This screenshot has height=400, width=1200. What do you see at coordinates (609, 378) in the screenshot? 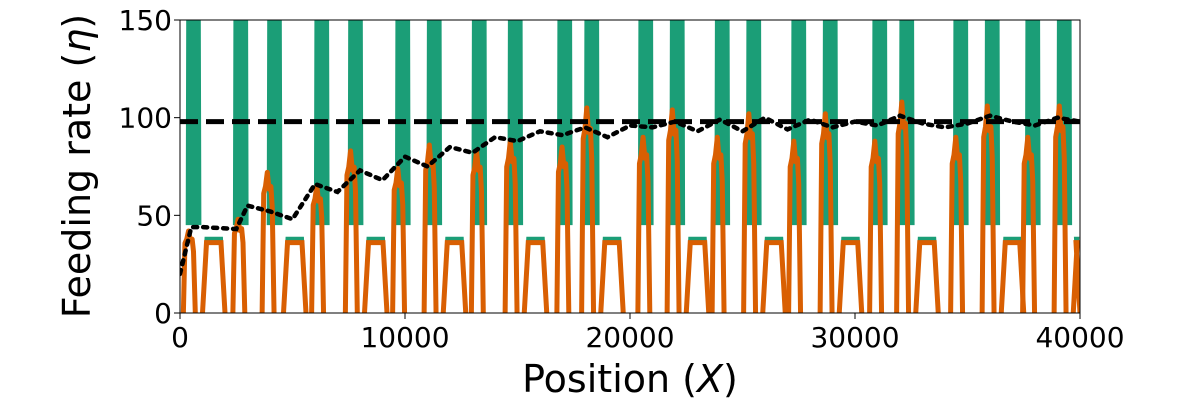
I see `x-axis-label-text: Position (` at bounding box center [609, 378].